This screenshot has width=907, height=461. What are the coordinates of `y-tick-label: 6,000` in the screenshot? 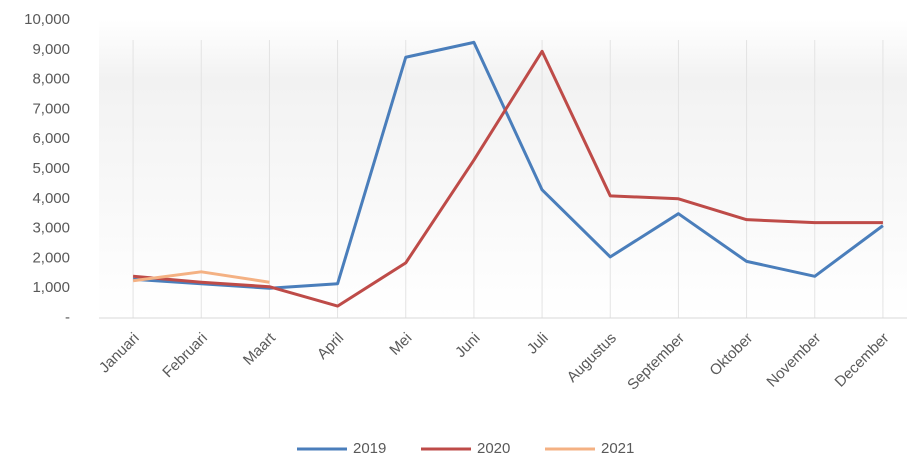 It's located at (51, 138).